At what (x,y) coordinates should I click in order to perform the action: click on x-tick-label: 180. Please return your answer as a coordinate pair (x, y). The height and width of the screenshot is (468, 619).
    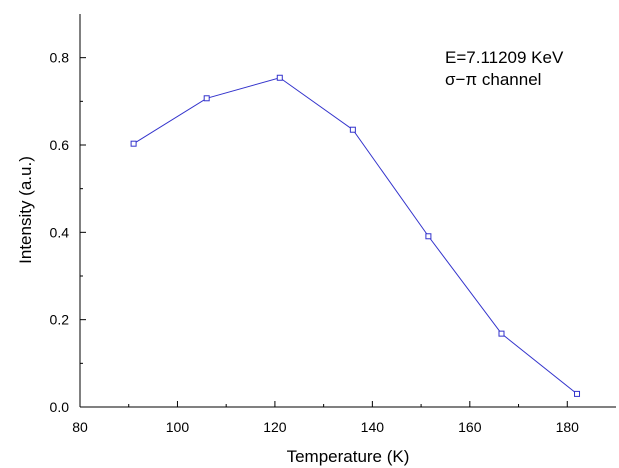
    Looking at the image, I should click on (568, 427).